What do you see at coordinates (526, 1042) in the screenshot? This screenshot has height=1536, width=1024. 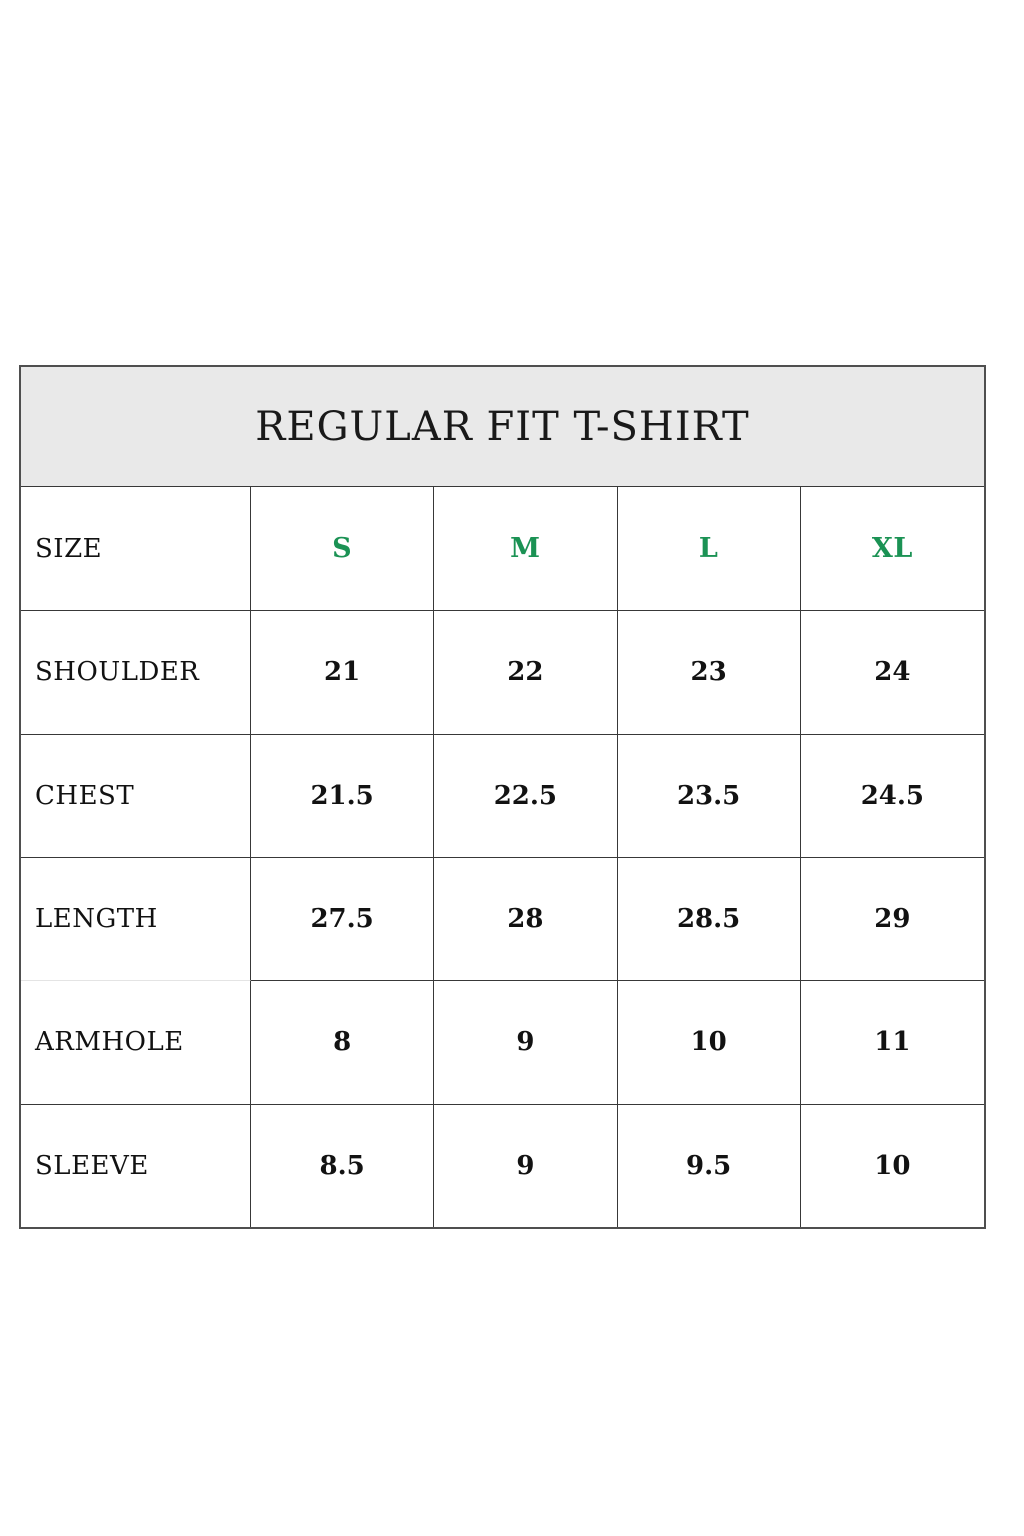 I see `cell-armhole-m: 9` at bounding box center [526, 1042].